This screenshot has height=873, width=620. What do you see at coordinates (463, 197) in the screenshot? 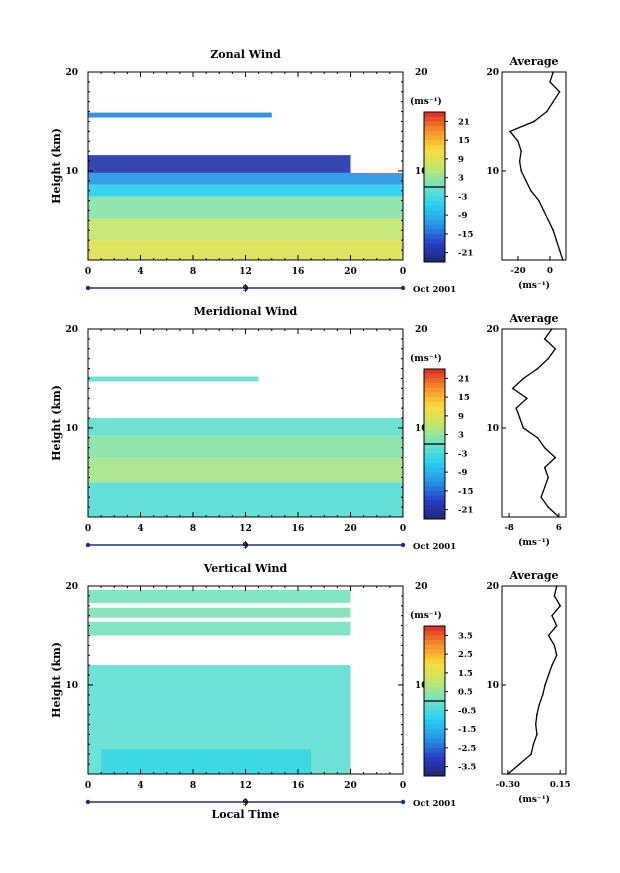
I see `colorbar-tick-label: -3` at bounding box center [463, 197].